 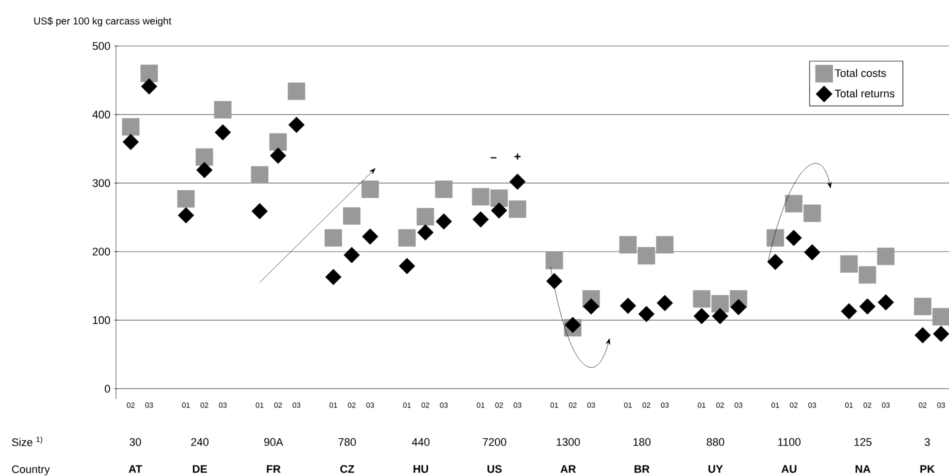 I want to click on text: AT, so click(x=135, y=469).